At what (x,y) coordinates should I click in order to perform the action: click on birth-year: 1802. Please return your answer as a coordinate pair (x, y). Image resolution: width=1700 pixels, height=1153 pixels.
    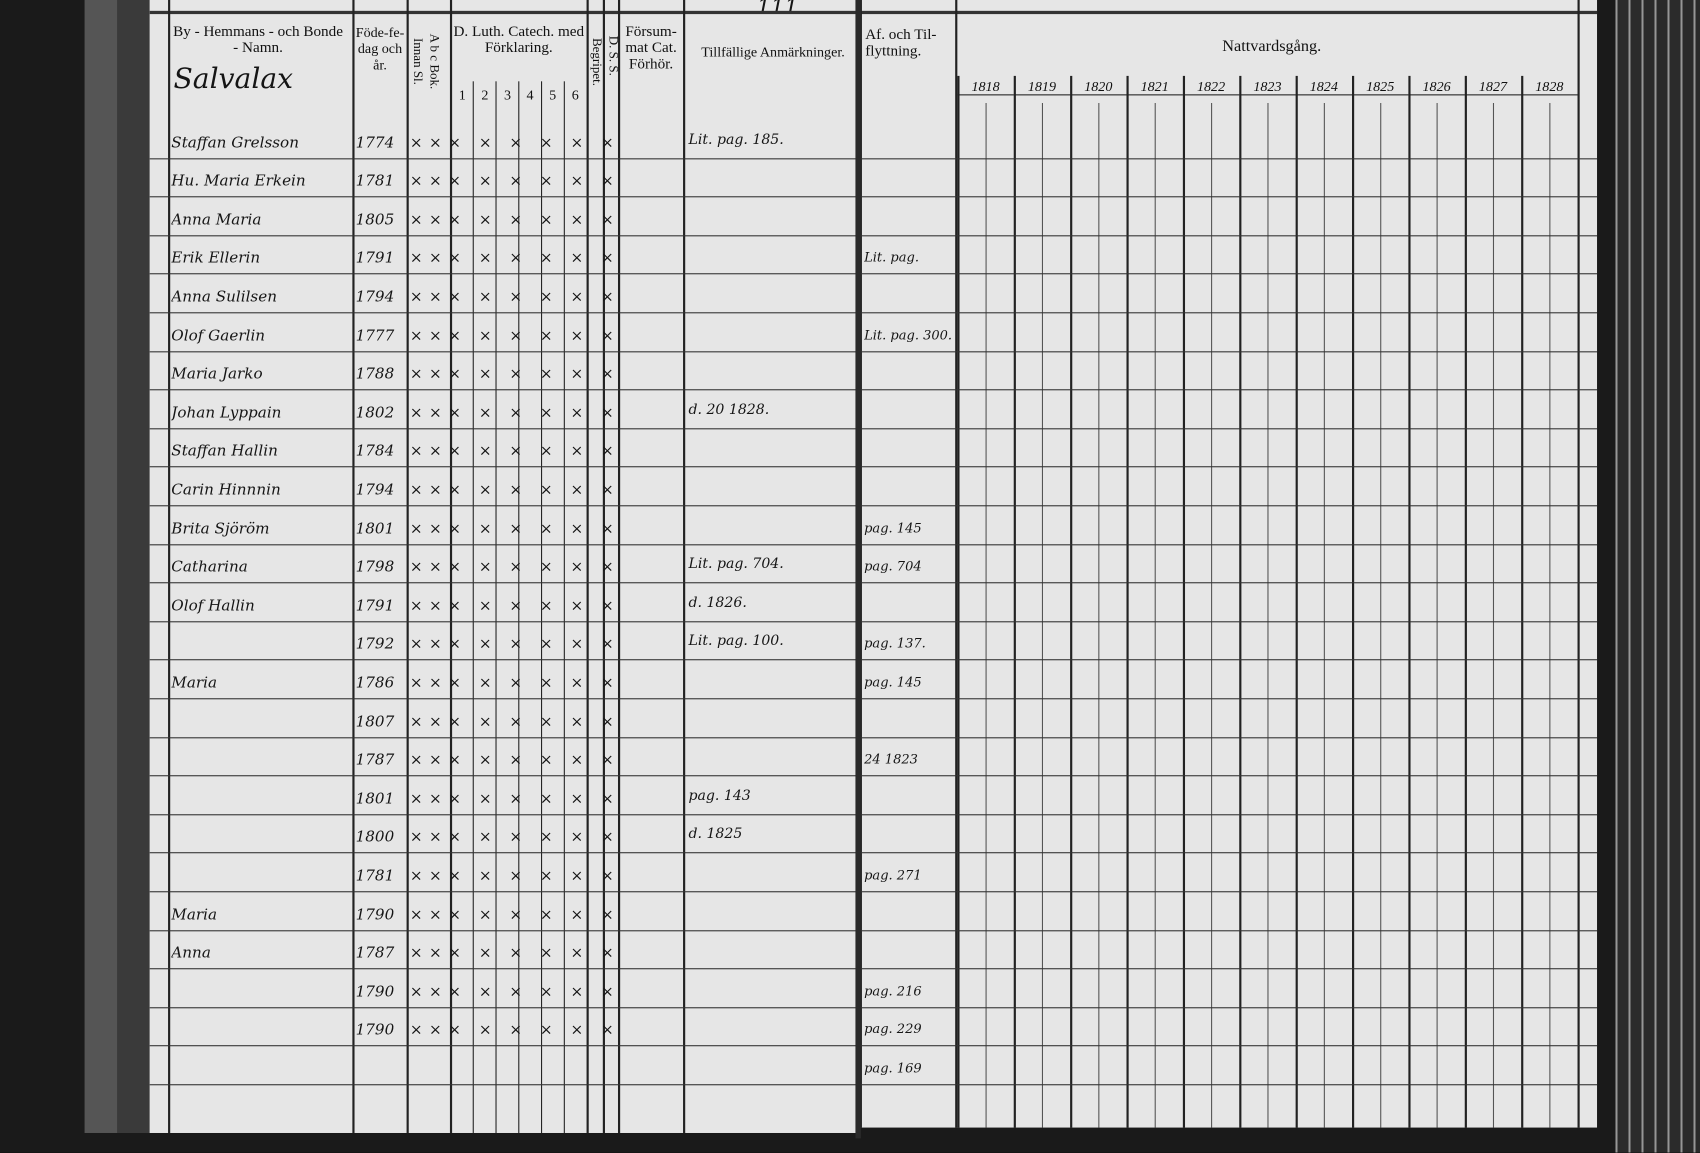
    Looking at the image, I should click on (375, 413).